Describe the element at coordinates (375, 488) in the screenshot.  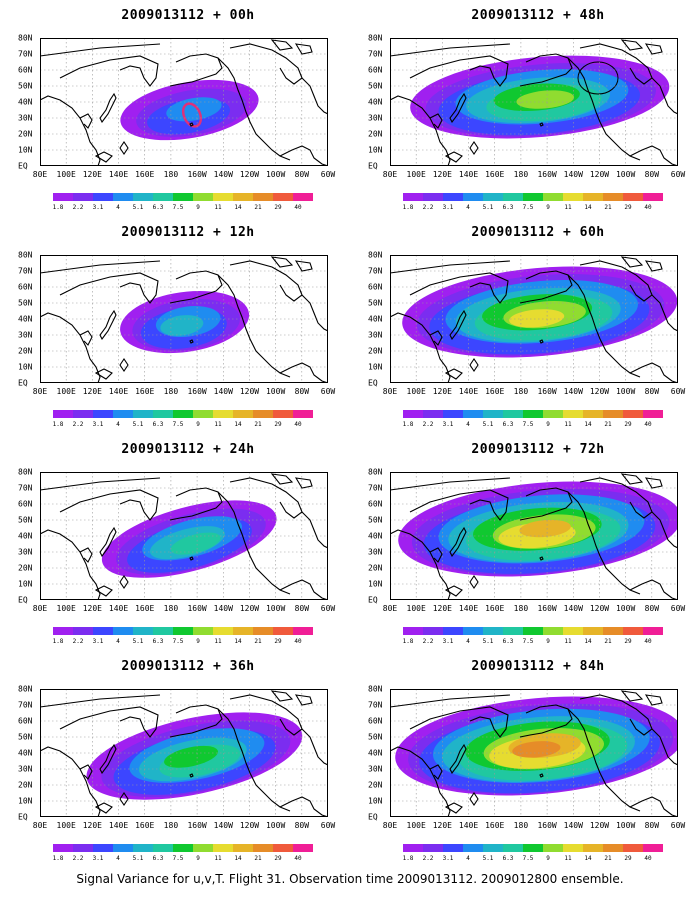
I see `latitude-tick-label: 70N` at that location.